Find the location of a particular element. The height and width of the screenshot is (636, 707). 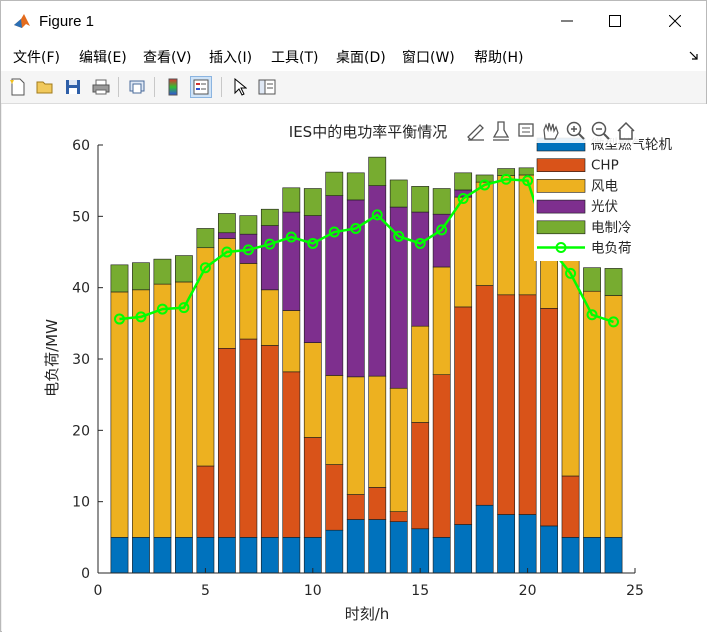

property-inspector-button is located at coordinates (267, 87).